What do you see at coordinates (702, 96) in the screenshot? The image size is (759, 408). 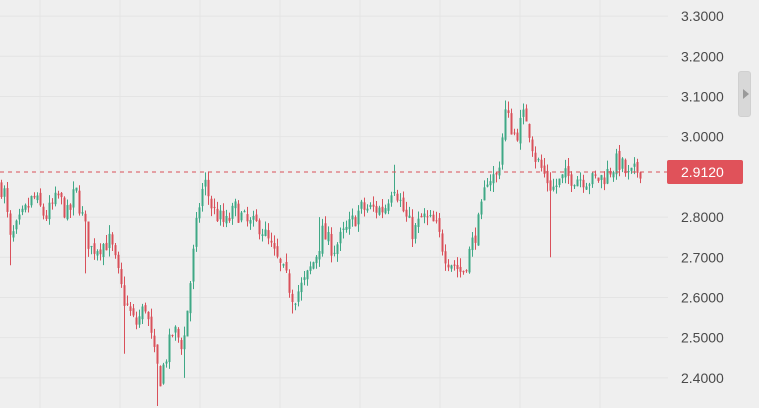 I see `y-tick-label: 3.1000` at bounding box center [702, 96].